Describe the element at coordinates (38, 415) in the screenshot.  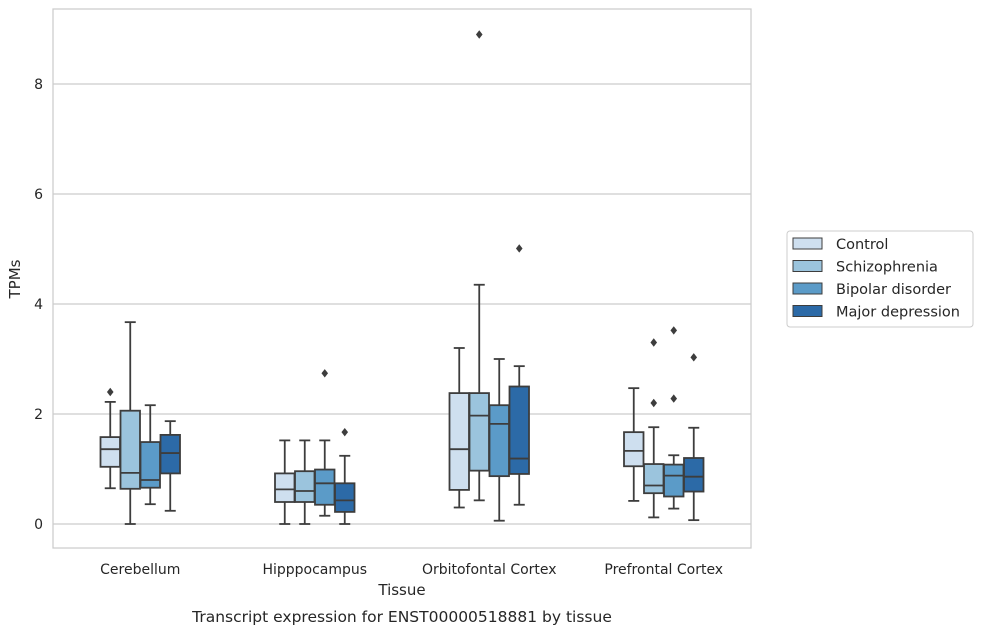
I see `y-tick-label: 2` at that location.